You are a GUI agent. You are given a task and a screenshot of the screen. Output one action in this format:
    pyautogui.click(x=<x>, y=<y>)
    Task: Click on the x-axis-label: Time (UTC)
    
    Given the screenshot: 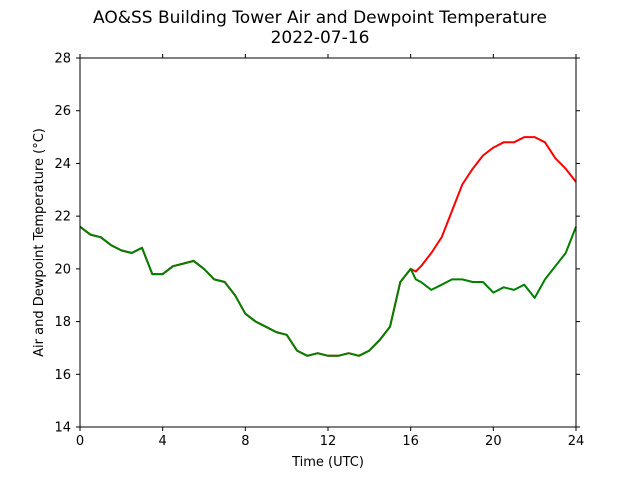 What is the action you would take?
    pyautogui.click(x=327, y=462)
    